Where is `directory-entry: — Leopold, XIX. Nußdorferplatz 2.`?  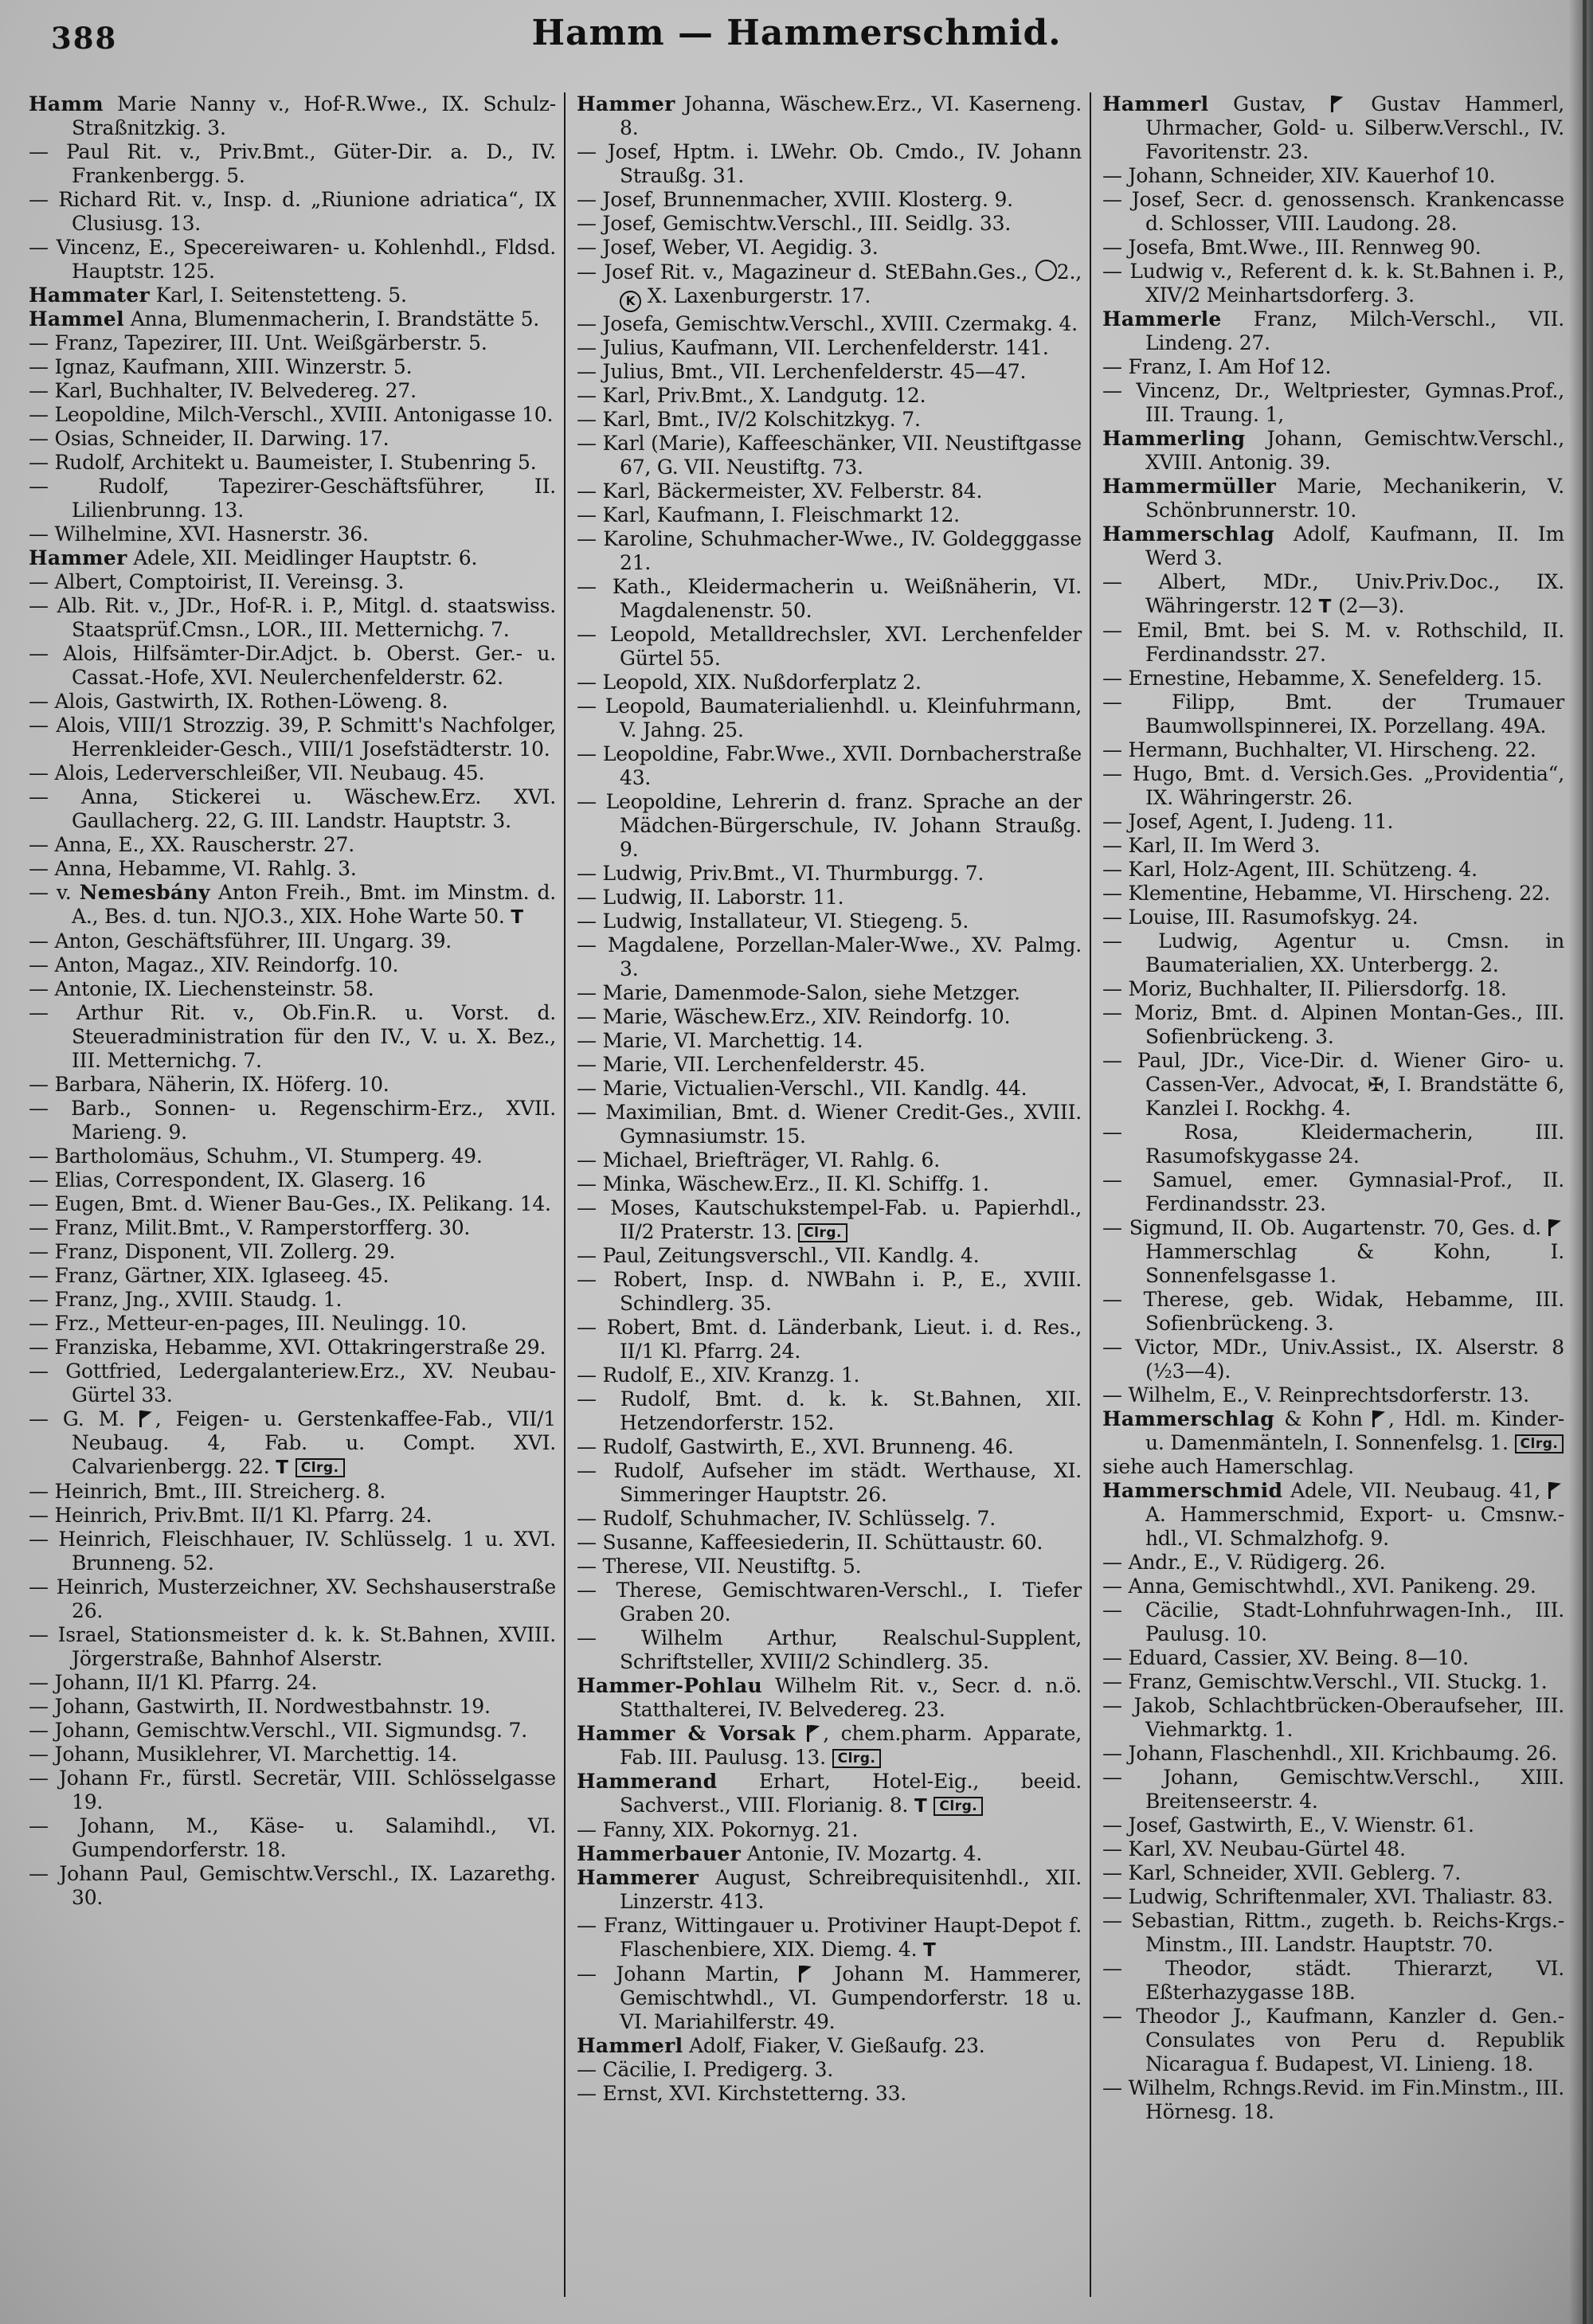
directory-entry: — Leopold, XIX. Nußdorferplatz 2. is located at coordinates (749, 682).